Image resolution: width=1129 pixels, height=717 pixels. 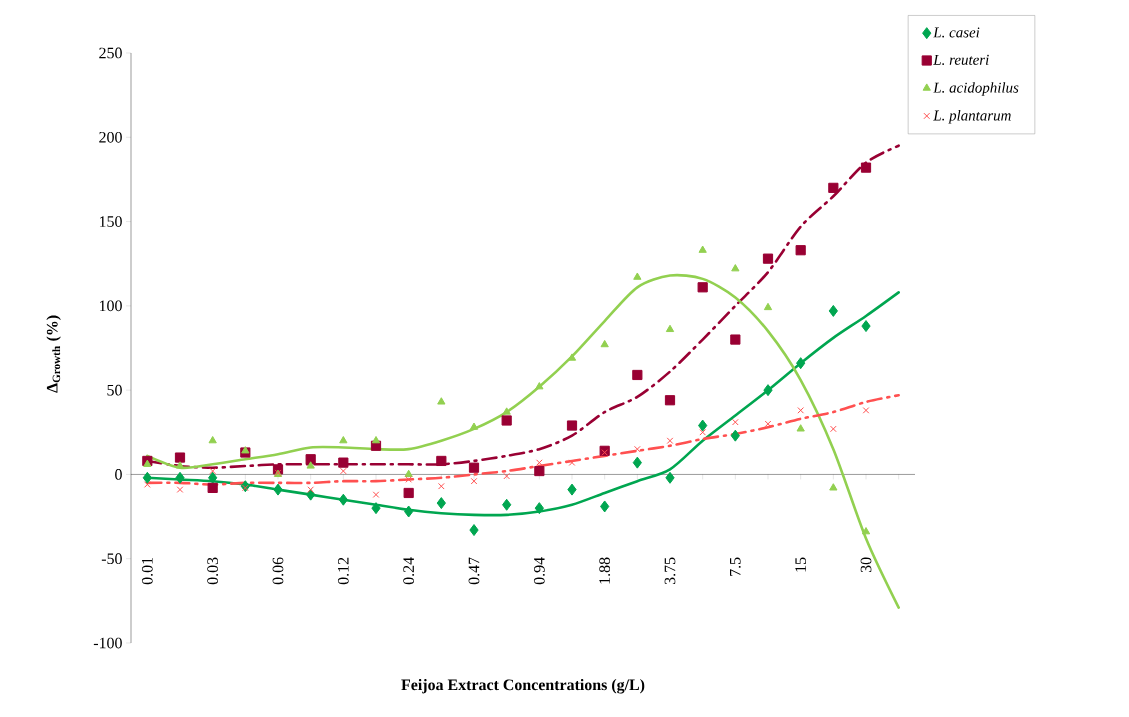 What do you see at coordinates (110, 137) in the screenshot?
I see `y-tick-label: 200` at bounding box center [110, 137].